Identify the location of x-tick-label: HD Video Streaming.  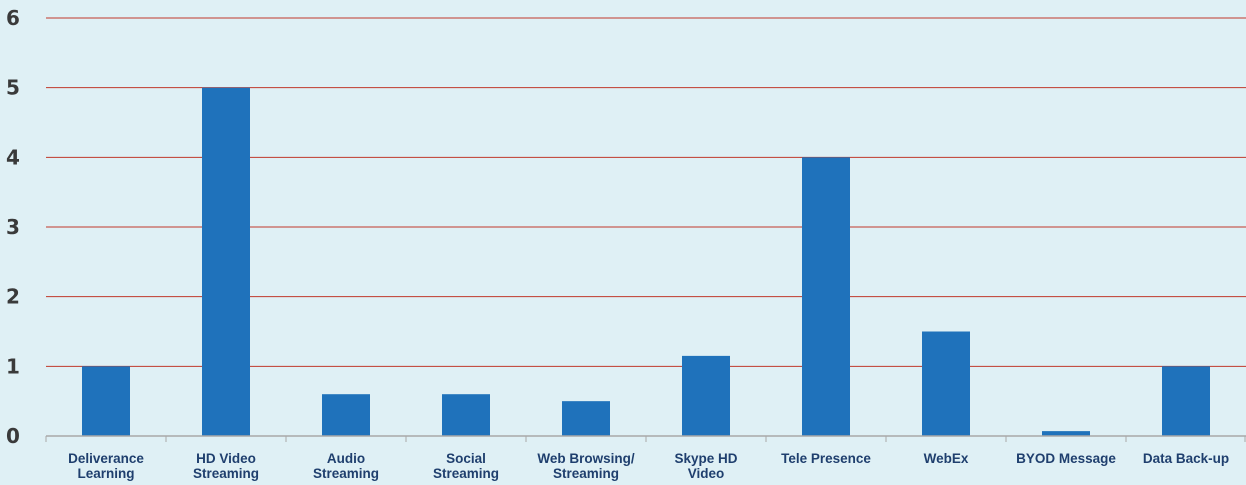
(226, 466).